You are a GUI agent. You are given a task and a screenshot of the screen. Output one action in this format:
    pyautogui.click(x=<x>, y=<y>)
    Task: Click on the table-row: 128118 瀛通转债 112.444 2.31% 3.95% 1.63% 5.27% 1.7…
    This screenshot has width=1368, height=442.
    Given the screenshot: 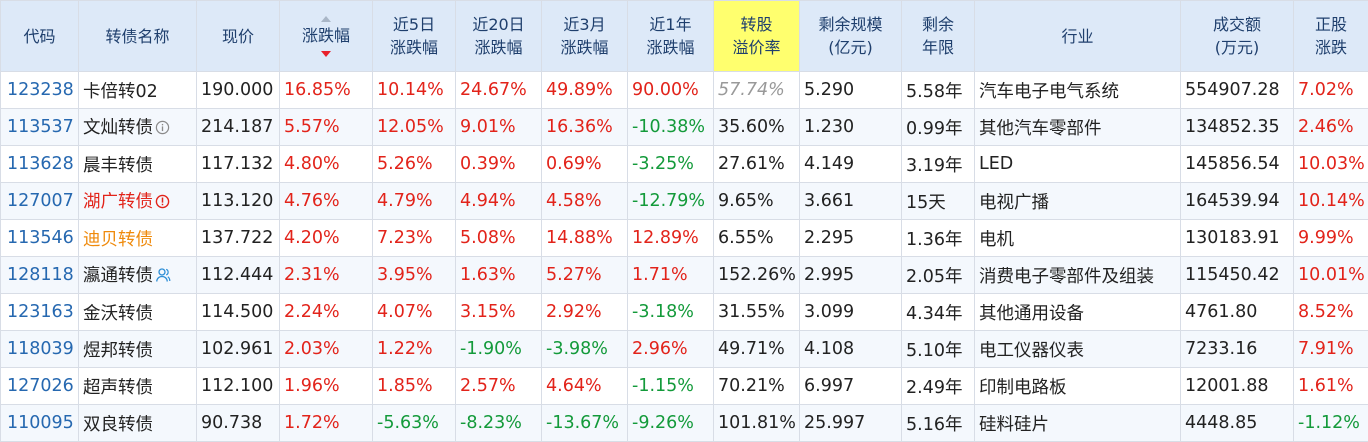 What is the action you would take?
    pyautogui.click(x=684, y=275)
    